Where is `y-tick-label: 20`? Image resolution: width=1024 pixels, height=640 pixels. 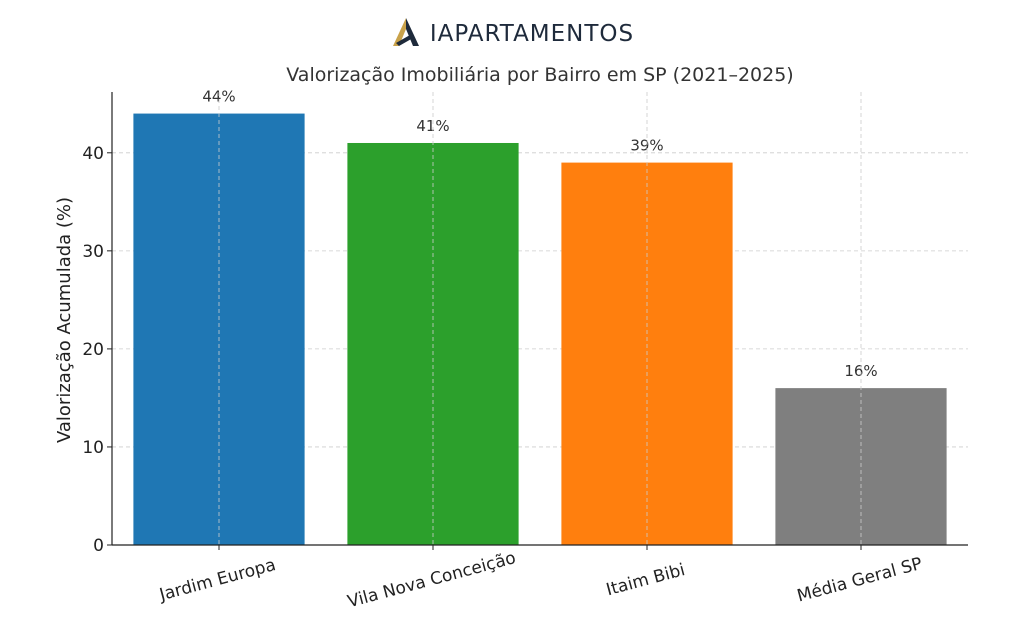 y-tick-label: 20 is located at coordinates (93, 350).